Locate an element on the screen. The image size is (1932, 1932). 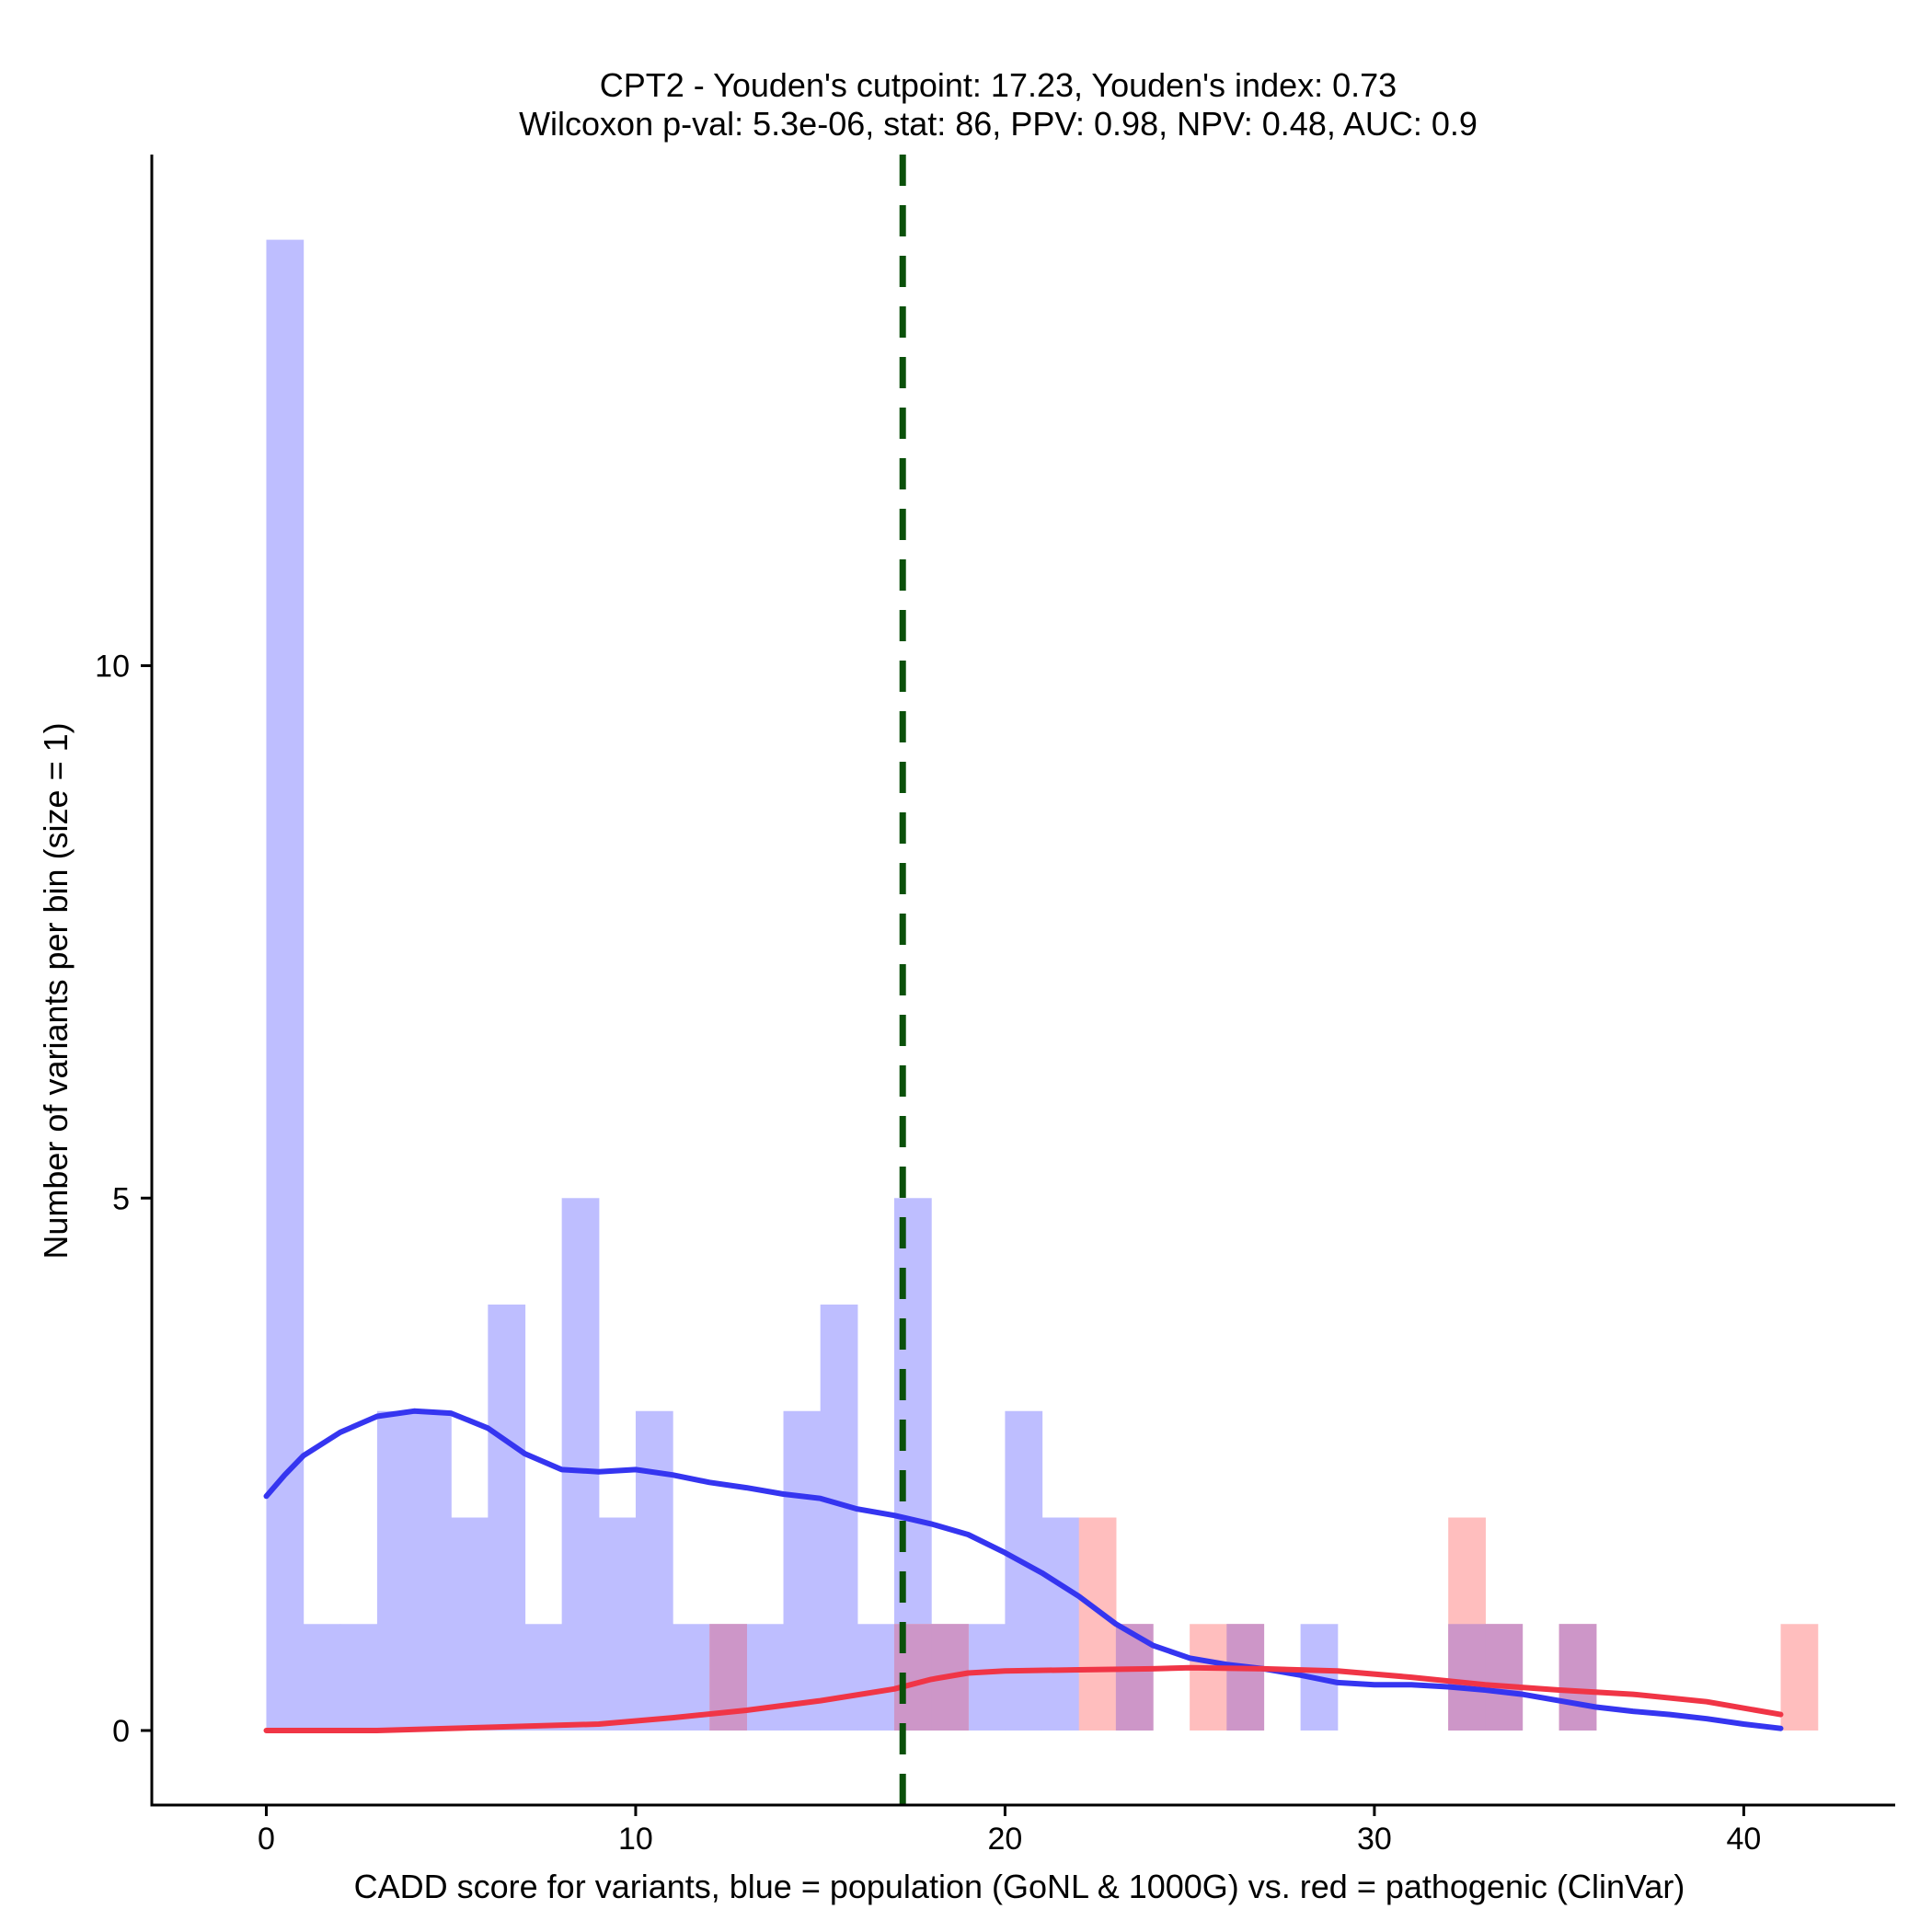
y-axis-title: Number of variants per bin (size = 1) is located at coordinates (56, 991).